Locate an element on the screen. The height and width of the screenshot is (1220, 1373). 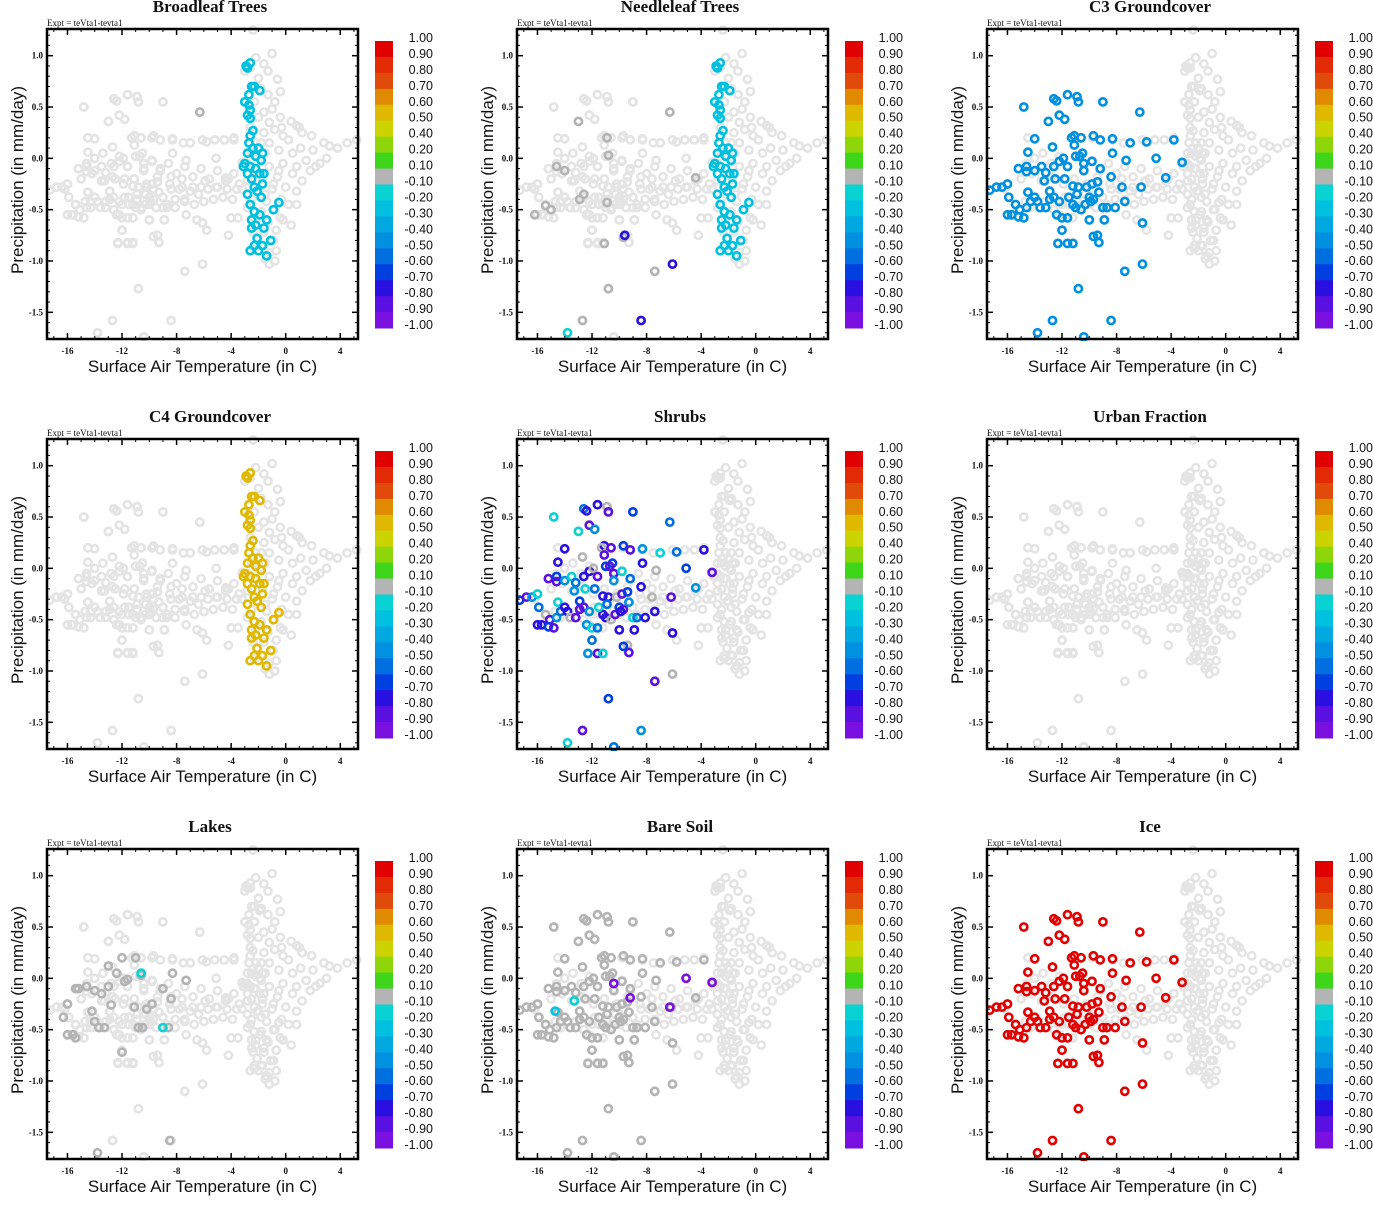
colorbar-label: 0.40 is located at coordinates (421, 544).